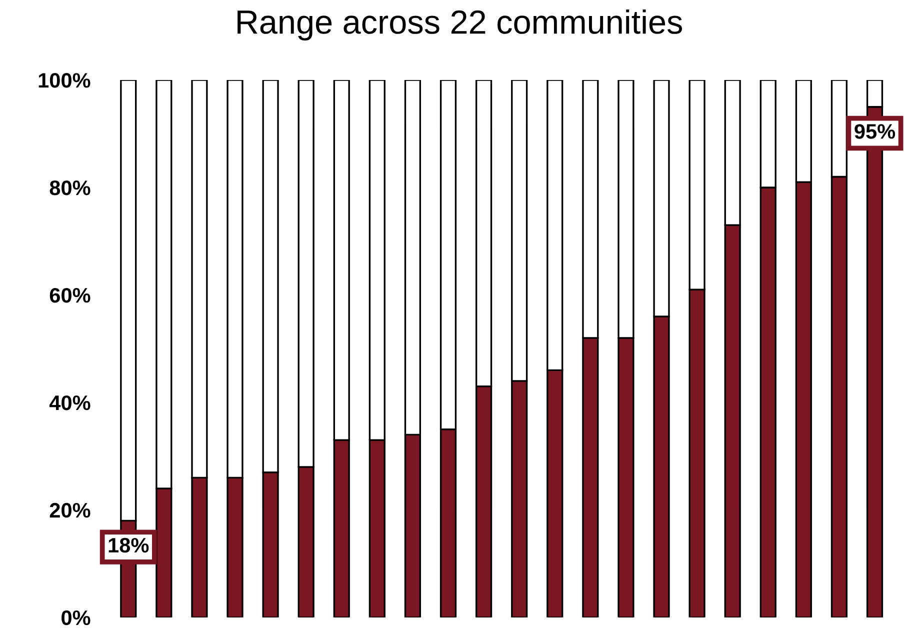  Describe the element at coordinates (875, 131) in the screenshot. I see `data-label: 95%` at that location.